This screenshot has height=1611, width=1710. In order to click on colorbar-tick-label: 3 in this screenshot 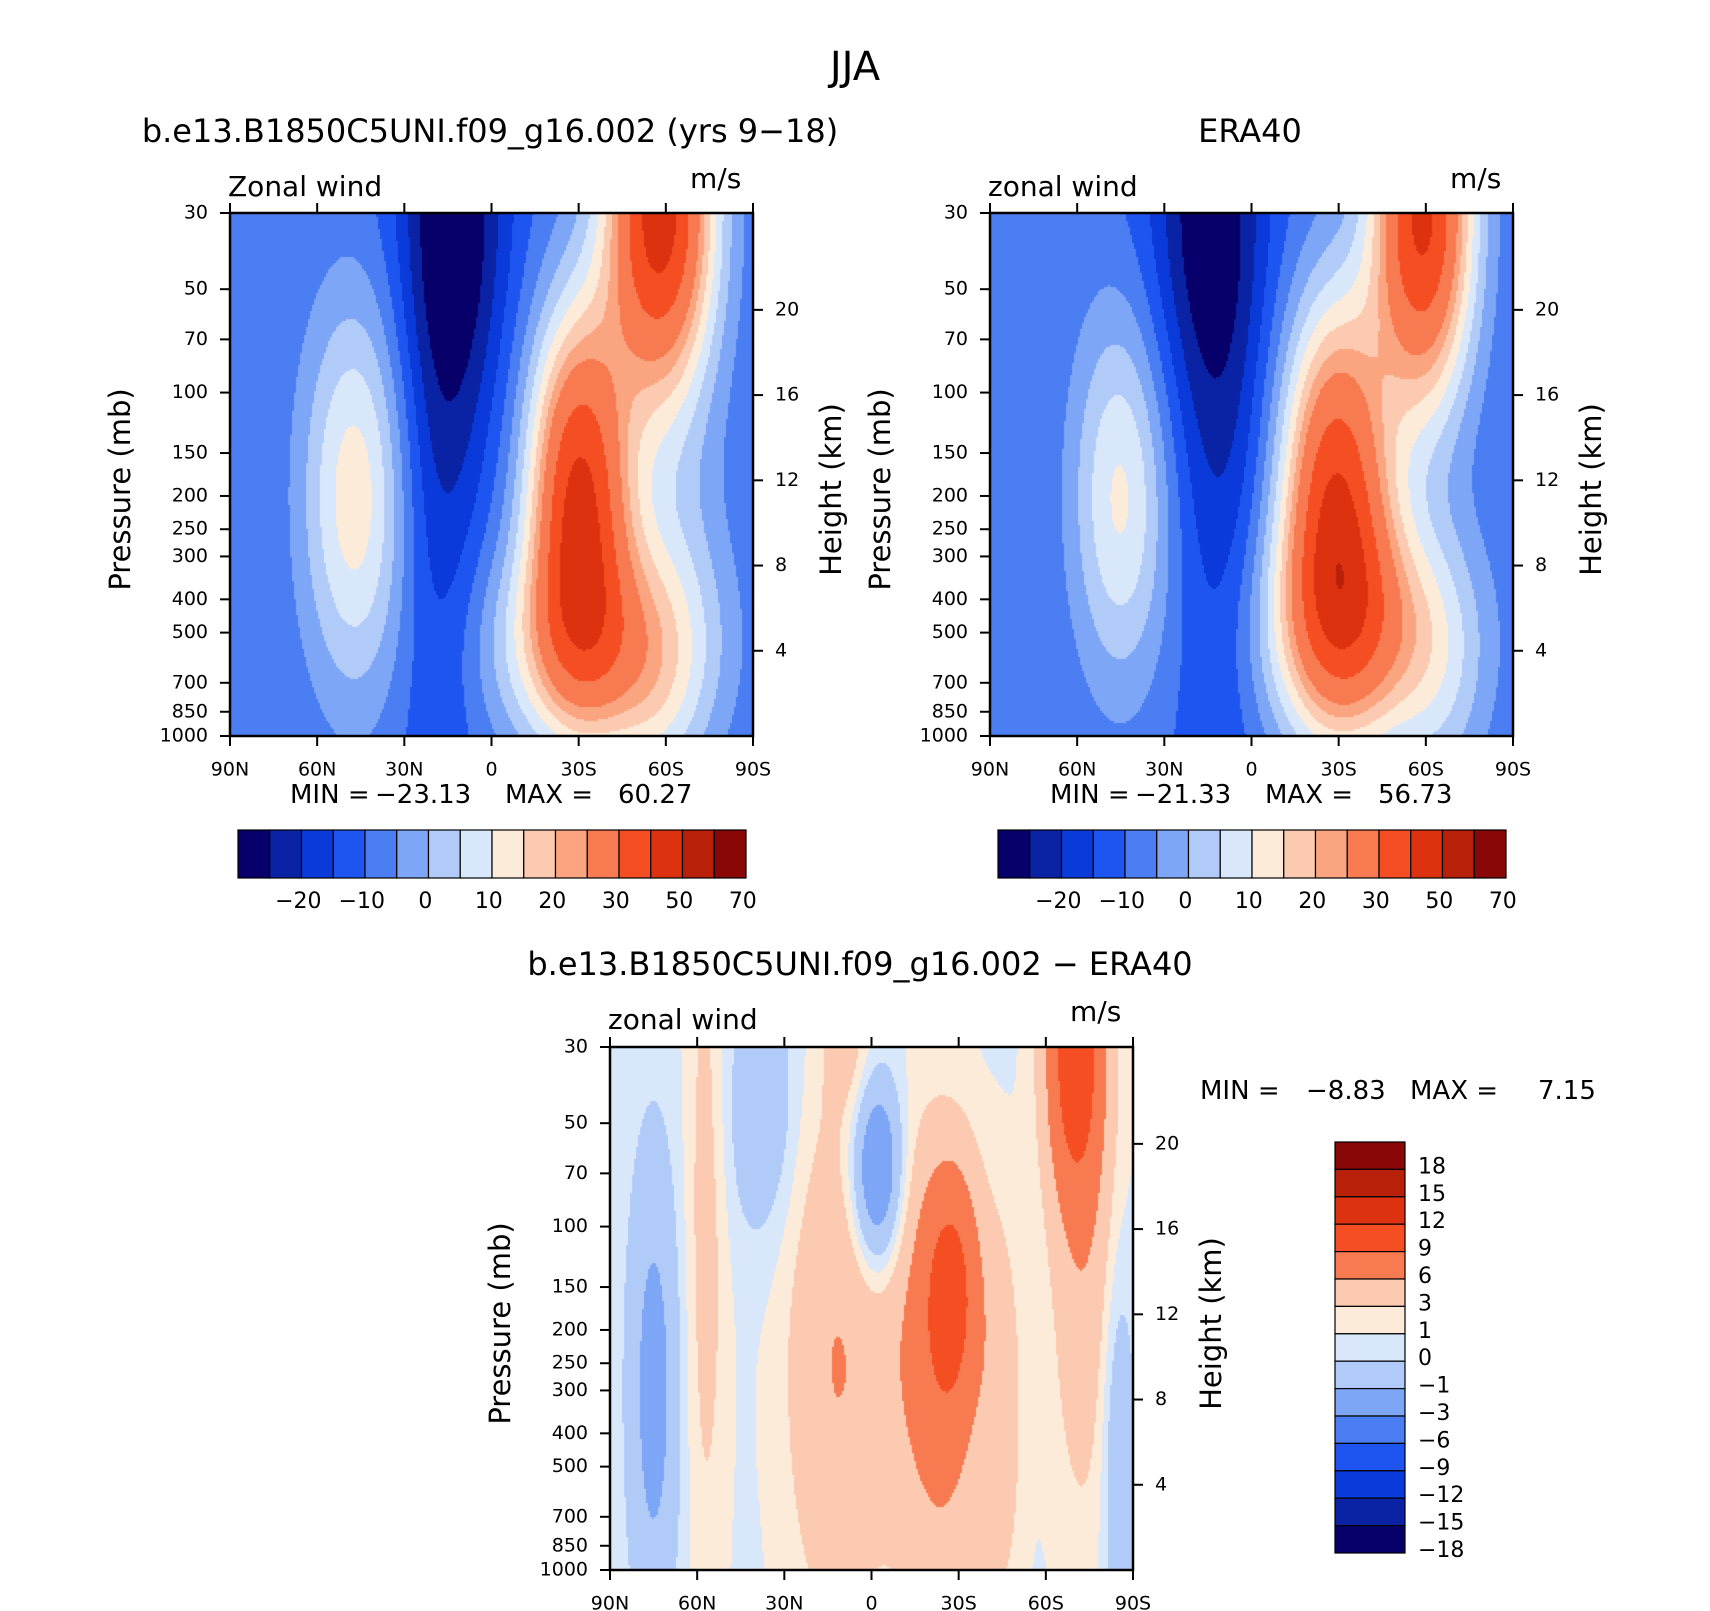, I will do `click(1425, 1303)`.